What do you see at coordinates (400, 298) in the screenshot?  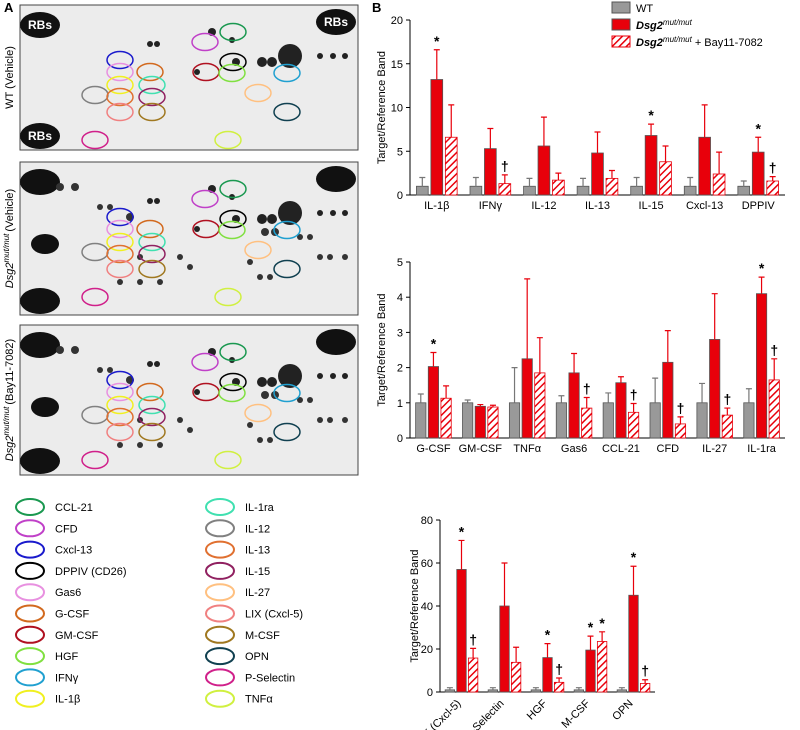 I see `y-tick-label: 4` at bounding box center [400, 298].